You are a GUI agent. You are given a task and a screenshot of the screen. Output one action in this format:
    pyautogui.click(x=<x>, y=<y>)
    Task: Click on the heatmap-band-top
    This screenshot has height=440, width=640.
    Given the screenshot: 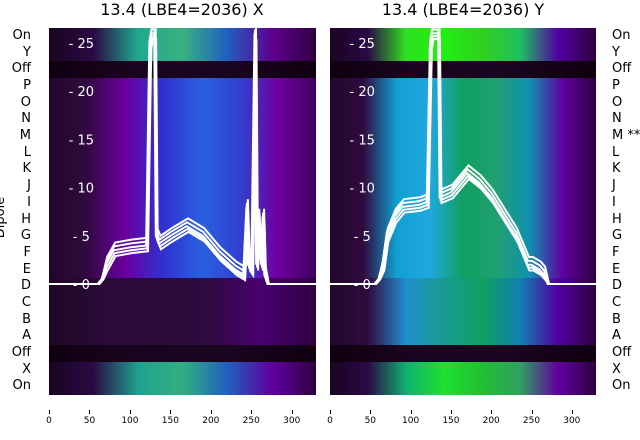 What is the action you would take?
    pyautogui.click(x=463, y=45)
    